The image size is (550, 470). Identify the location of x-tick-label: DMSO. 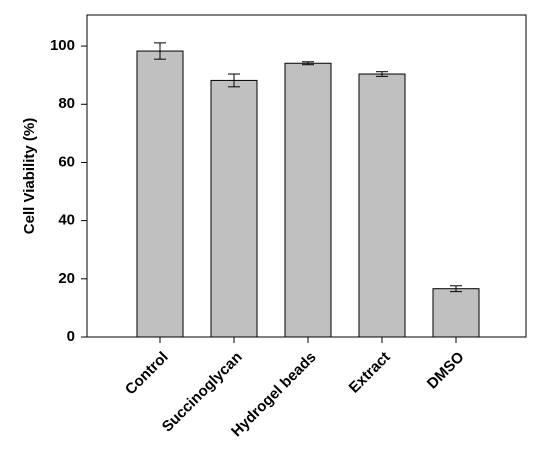
(446, 370).